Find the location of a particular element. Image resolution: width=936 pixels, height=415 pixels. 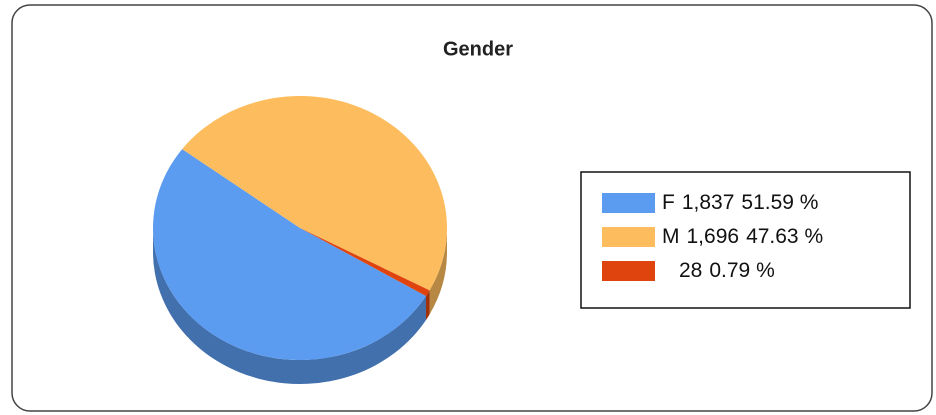

chart-title: Gender is located at coordinates (478, 49).